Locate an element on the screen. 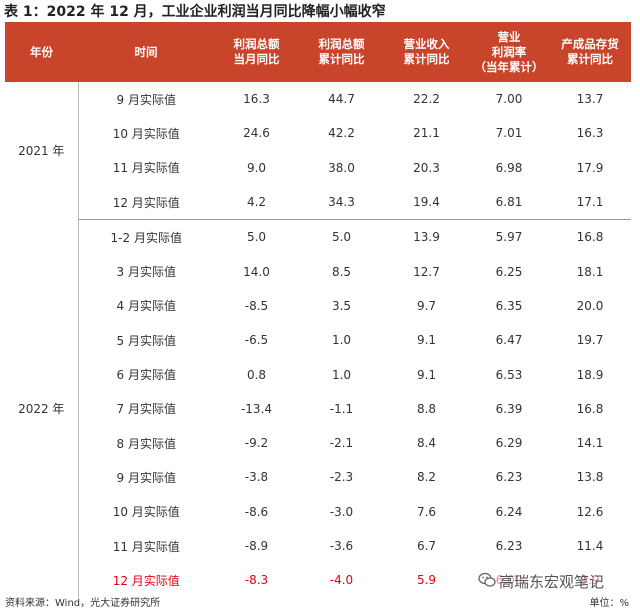  table-row: 6 月实际值 0.8 1.0 9.1 6.53 18.9 is located at coordinates (318, 374).